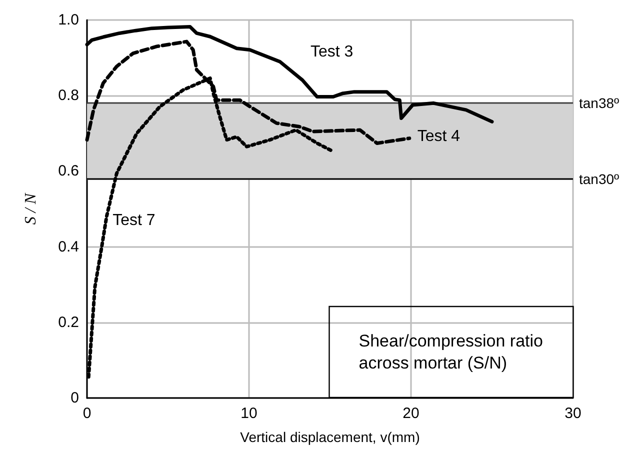  I want to click on y-tick-label: 0.4, so click(68, 247).